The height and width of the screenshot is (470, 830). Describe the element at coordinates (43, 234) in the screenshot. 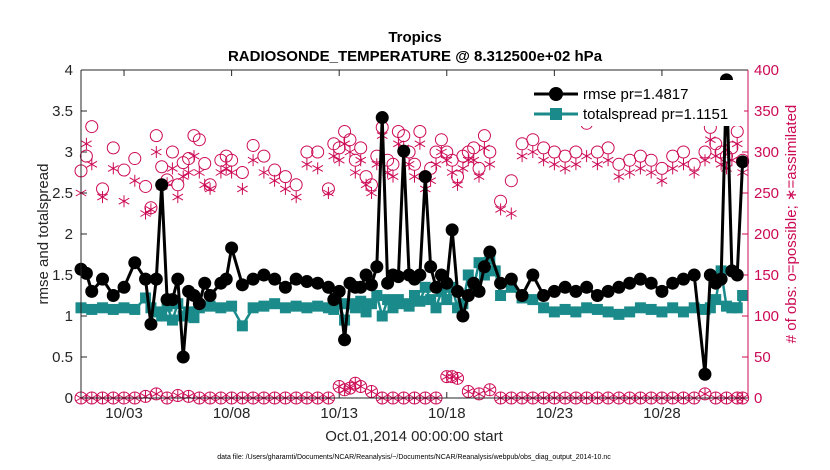

I see `y-axis-label: rmse and totalspread` at that location.